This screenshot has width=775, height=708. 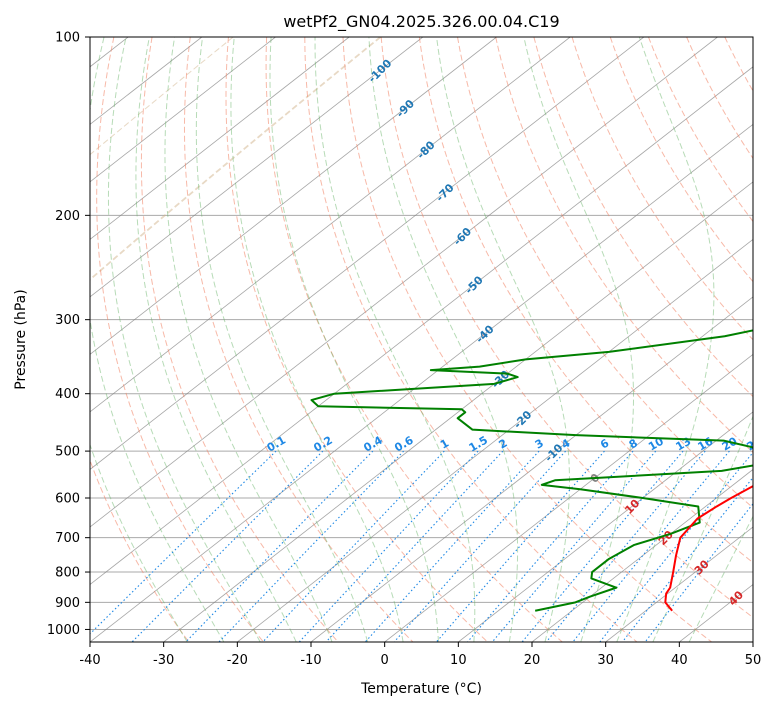 What do you see at coordinates (67, 394) in the screenshot?
I see `y-tick-label: 400` at bounding box center [67, 394].